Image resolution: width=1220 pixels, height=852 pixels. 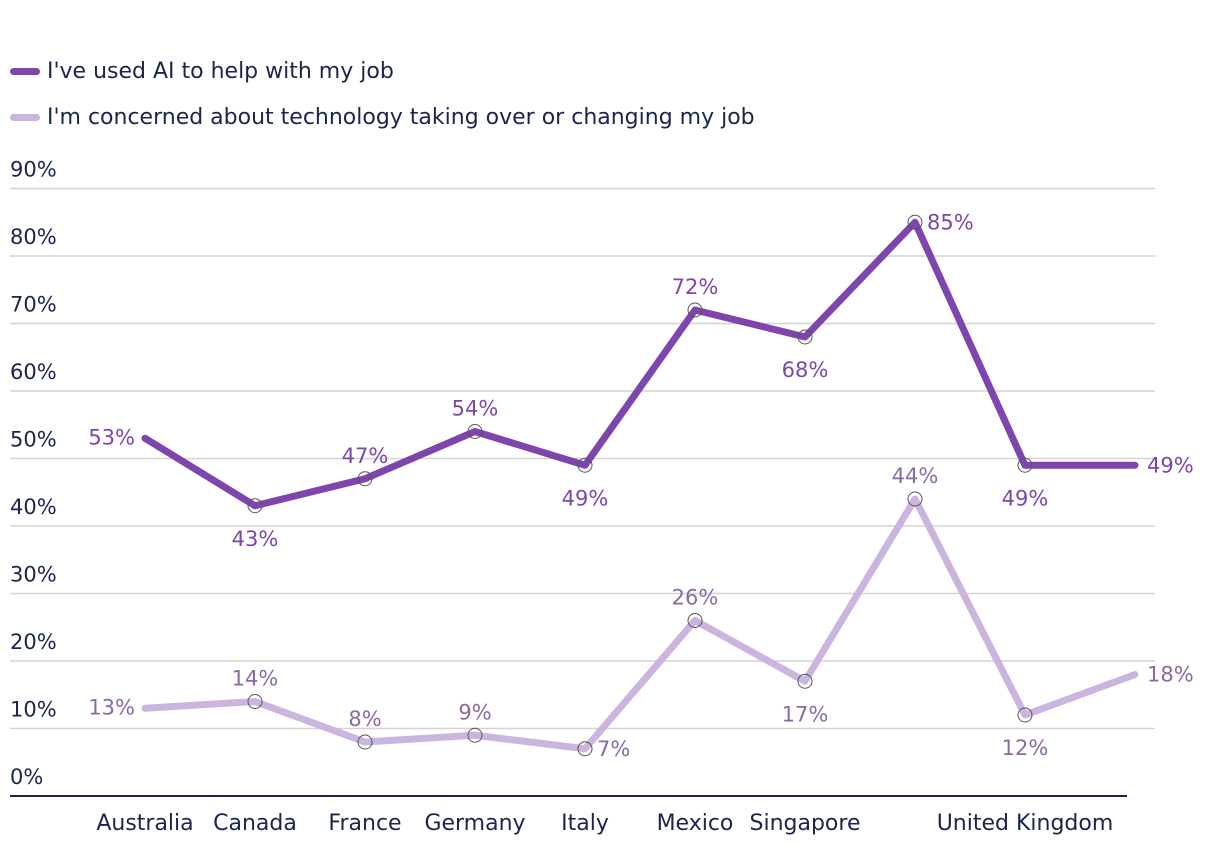 I want to click on legend-swatch-concerned, so click(x=25, y=117).